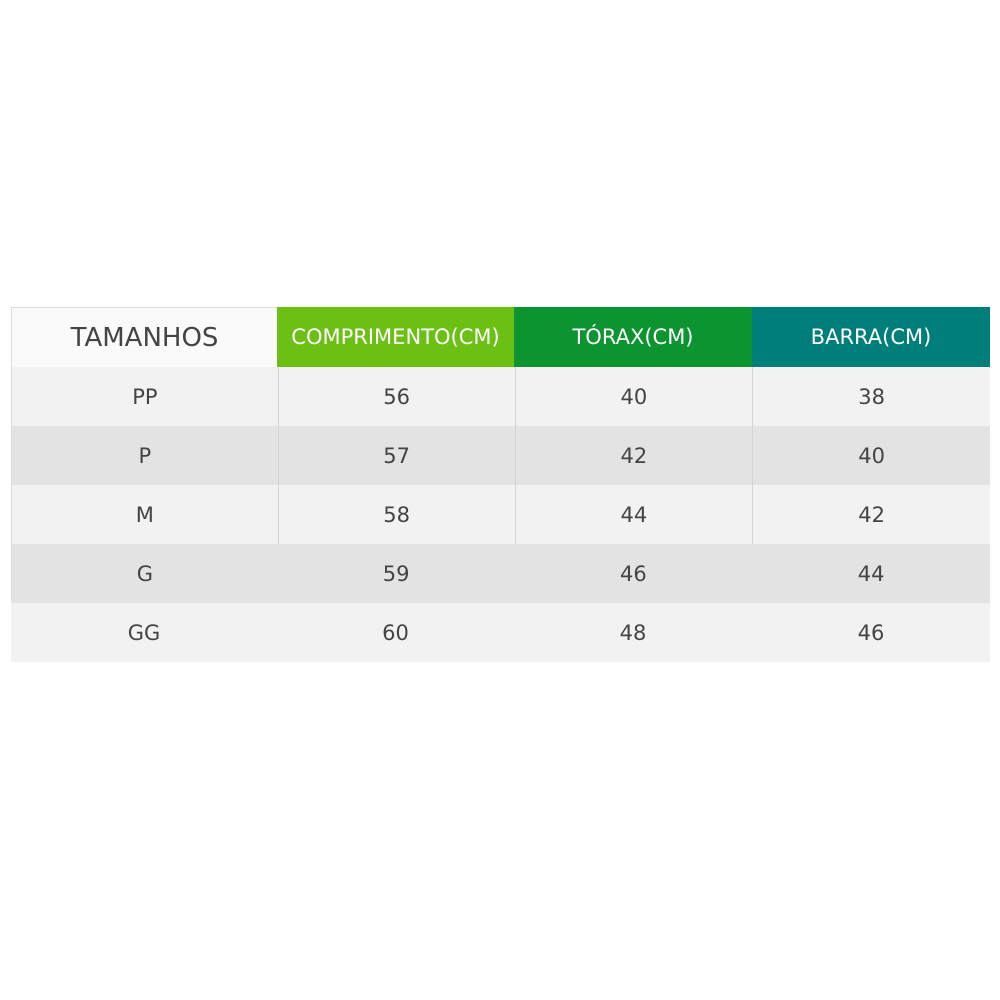 The image size is (1000, 1000). I want to click on comprimento-cell: 59, so click(396, 573).